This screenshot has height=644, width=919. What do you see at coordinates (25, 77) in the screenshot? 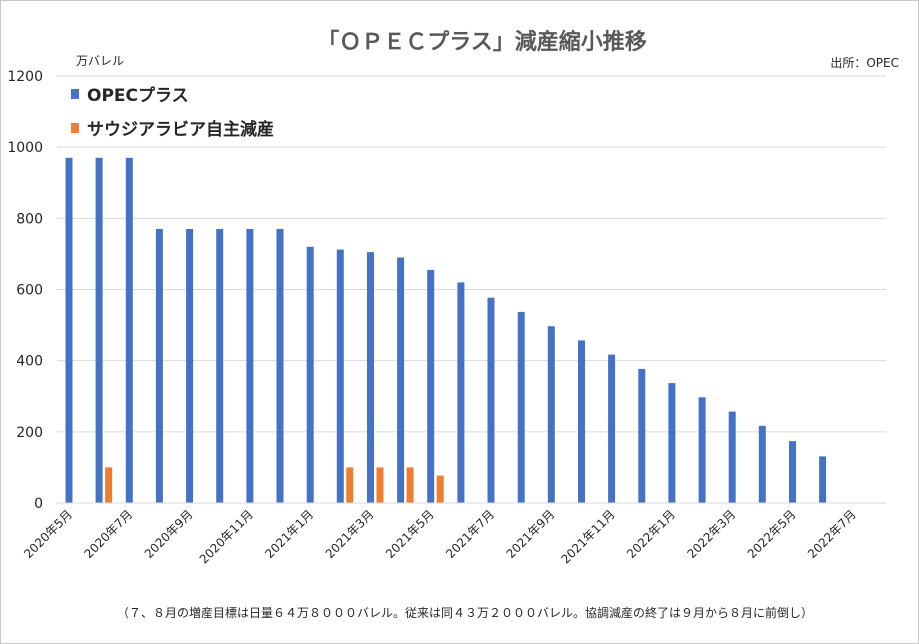
I see `y-tick-label: 1200` at bounding box center [25, 77].